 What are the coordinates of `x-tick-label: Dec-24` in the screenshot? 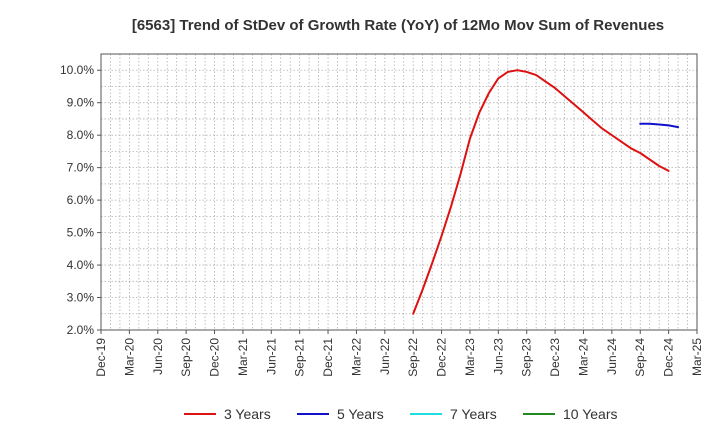 It's located at (669, 357).